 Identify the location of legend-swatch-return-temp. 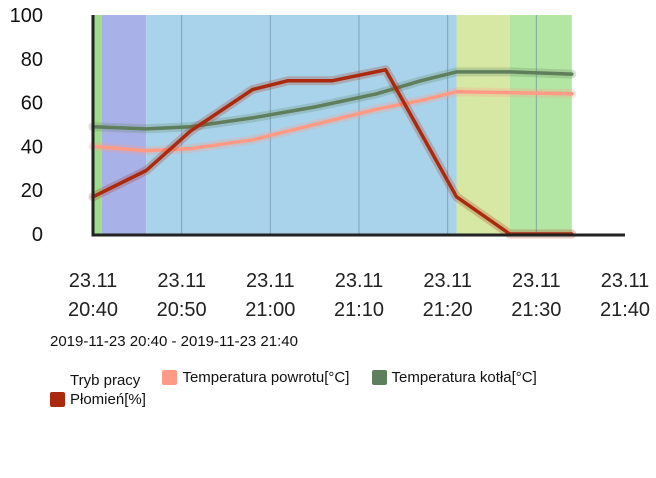
(170, 377).